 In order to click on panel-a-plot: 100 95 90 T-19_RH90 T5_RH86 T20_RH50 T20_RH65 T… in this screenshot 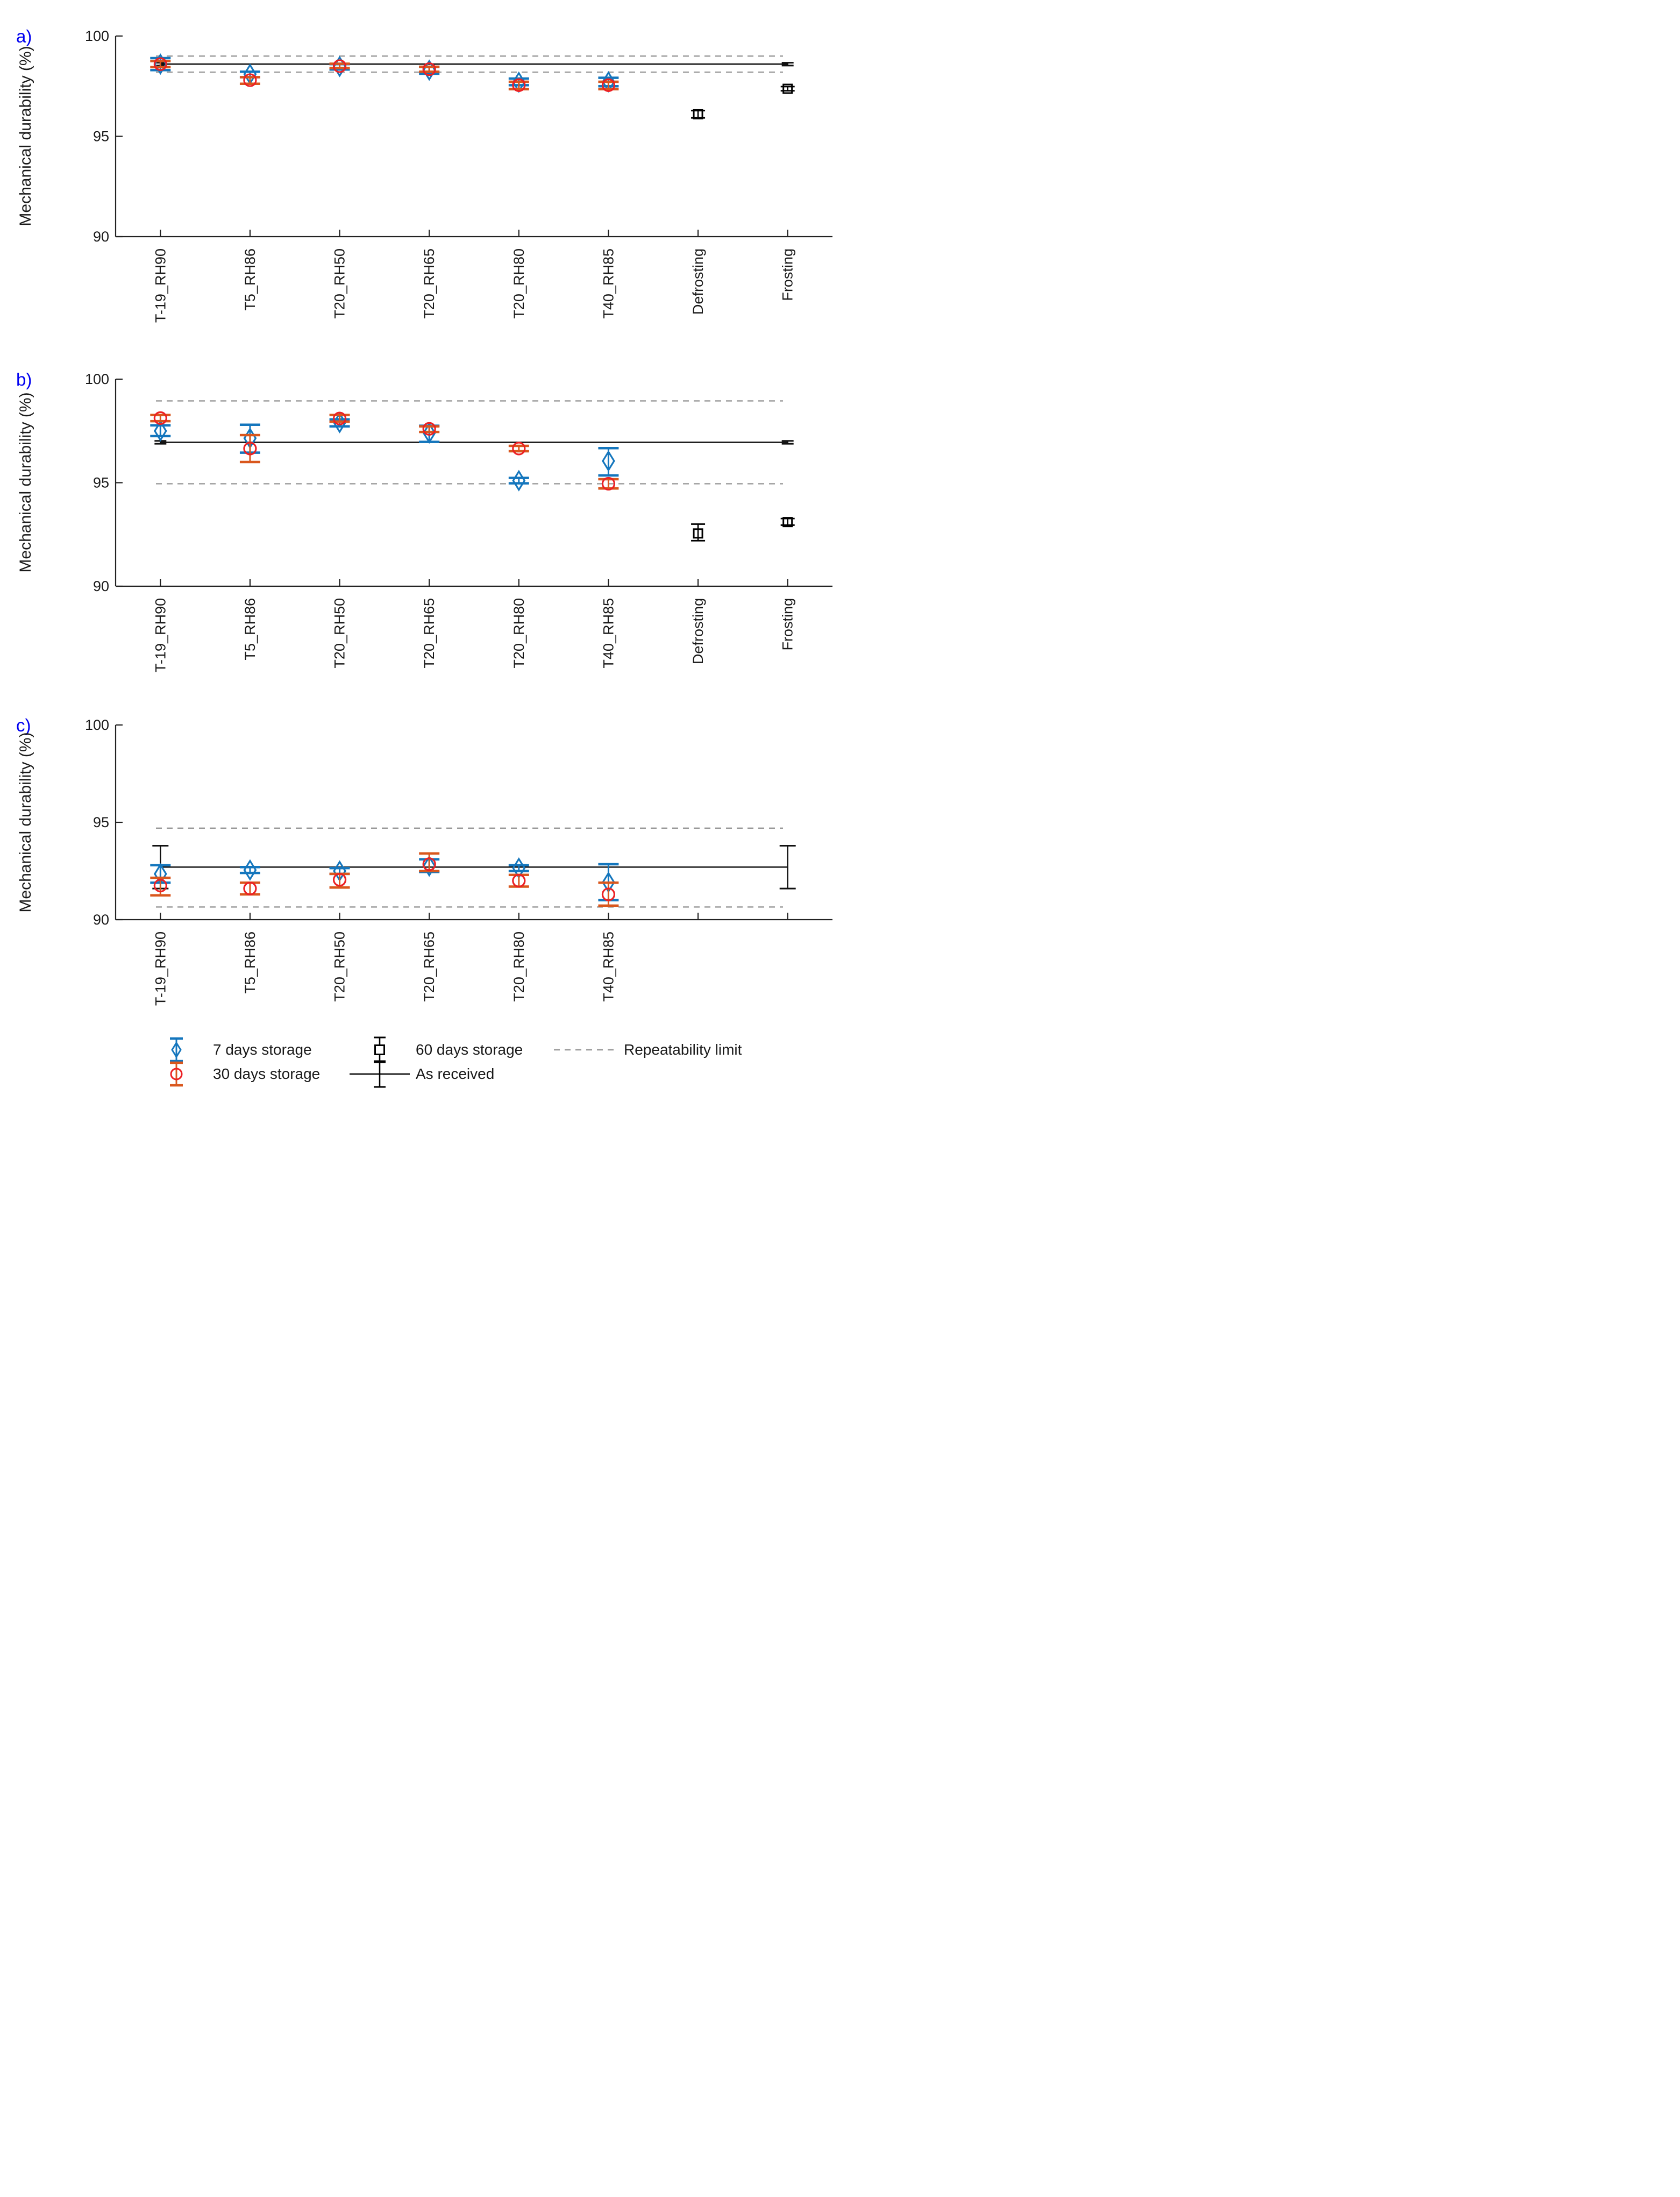, I will do `click(458, 175)`.